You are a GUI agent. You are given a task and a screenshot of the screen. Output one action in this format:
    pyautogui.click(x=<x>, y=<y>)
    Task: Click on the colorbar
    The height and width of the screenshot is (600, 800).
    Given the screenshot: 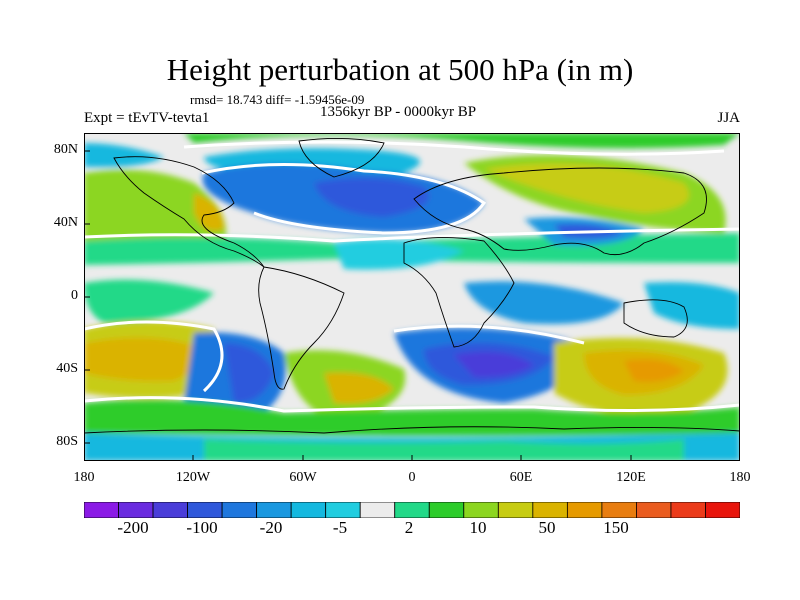 What is the action you would take?
    pyautogui.click(x=412, y=510)
    